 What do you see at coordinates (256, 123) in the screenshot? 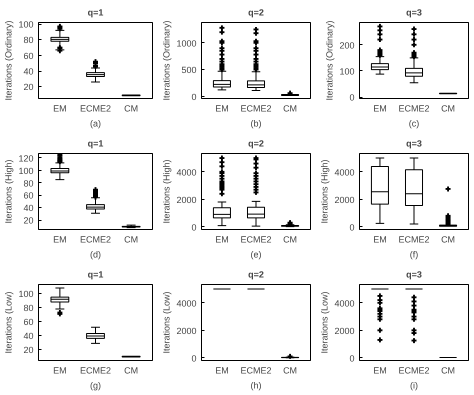
I see `x-axis-title: (b)` at bounding box center [256, 123].